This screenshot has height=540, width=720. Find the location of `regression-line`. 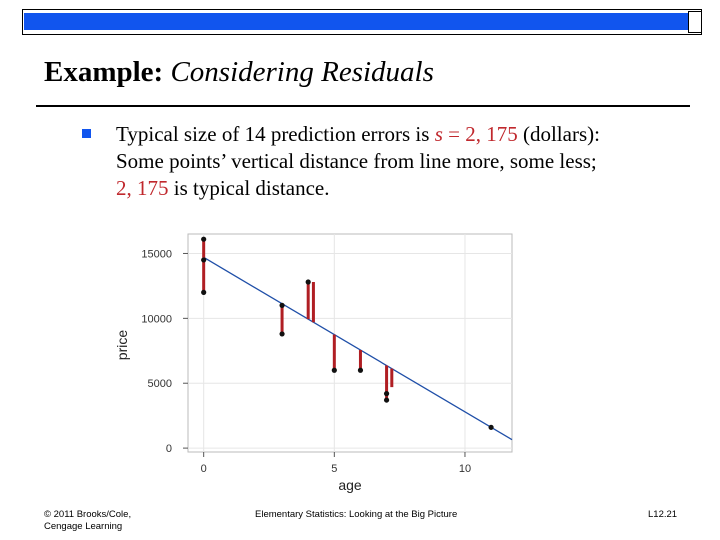

regression-line is located at coordinates (358, 348).